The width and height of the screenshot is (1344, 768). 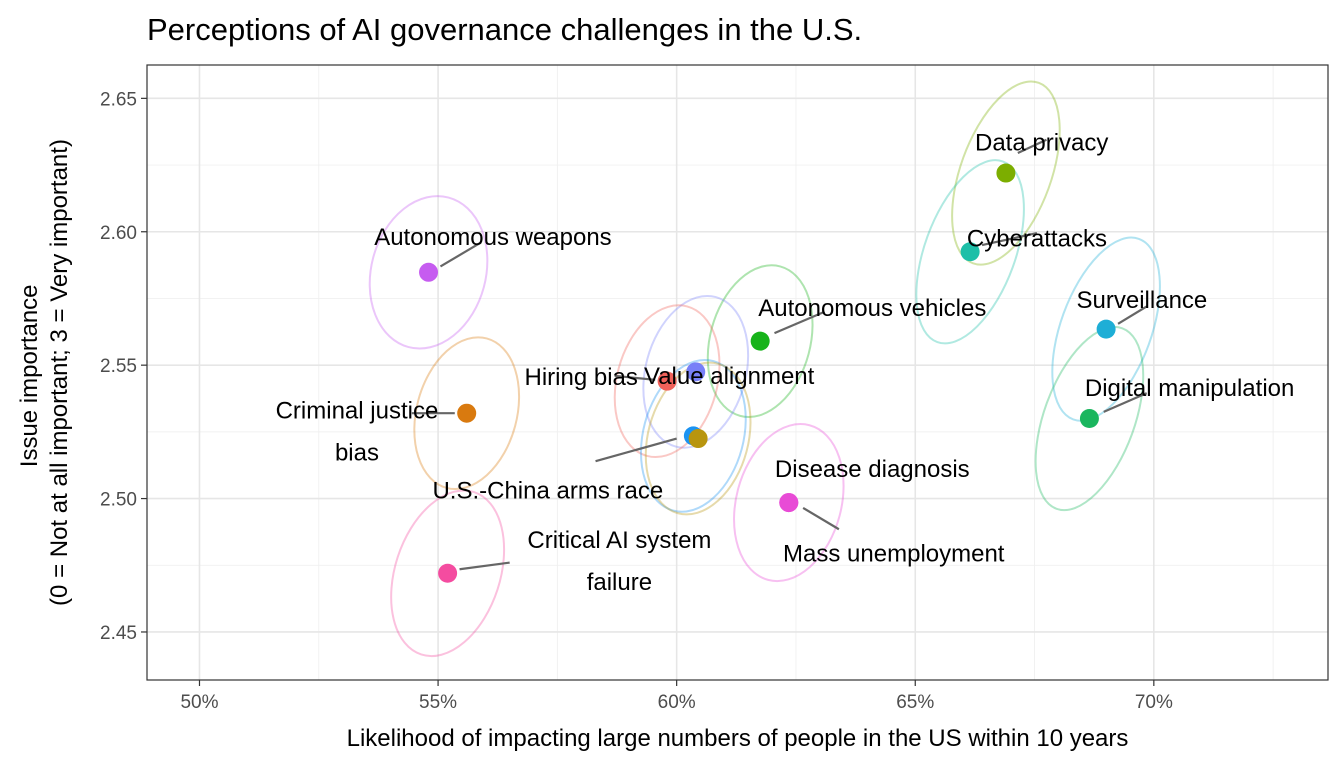 I want to click on point-label-line: Value alignment, so click(x=729, y=376).